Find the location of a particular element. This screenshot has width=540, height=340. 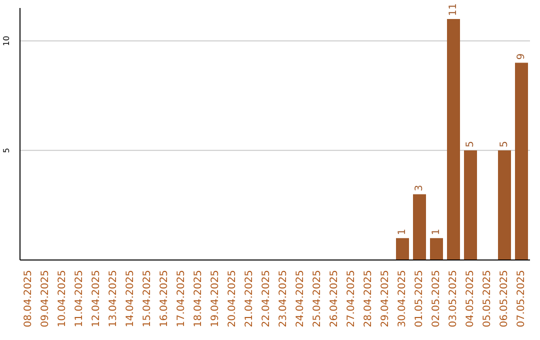

x-tick-label: 25.04.2025 is located at coordinates (317, 299).